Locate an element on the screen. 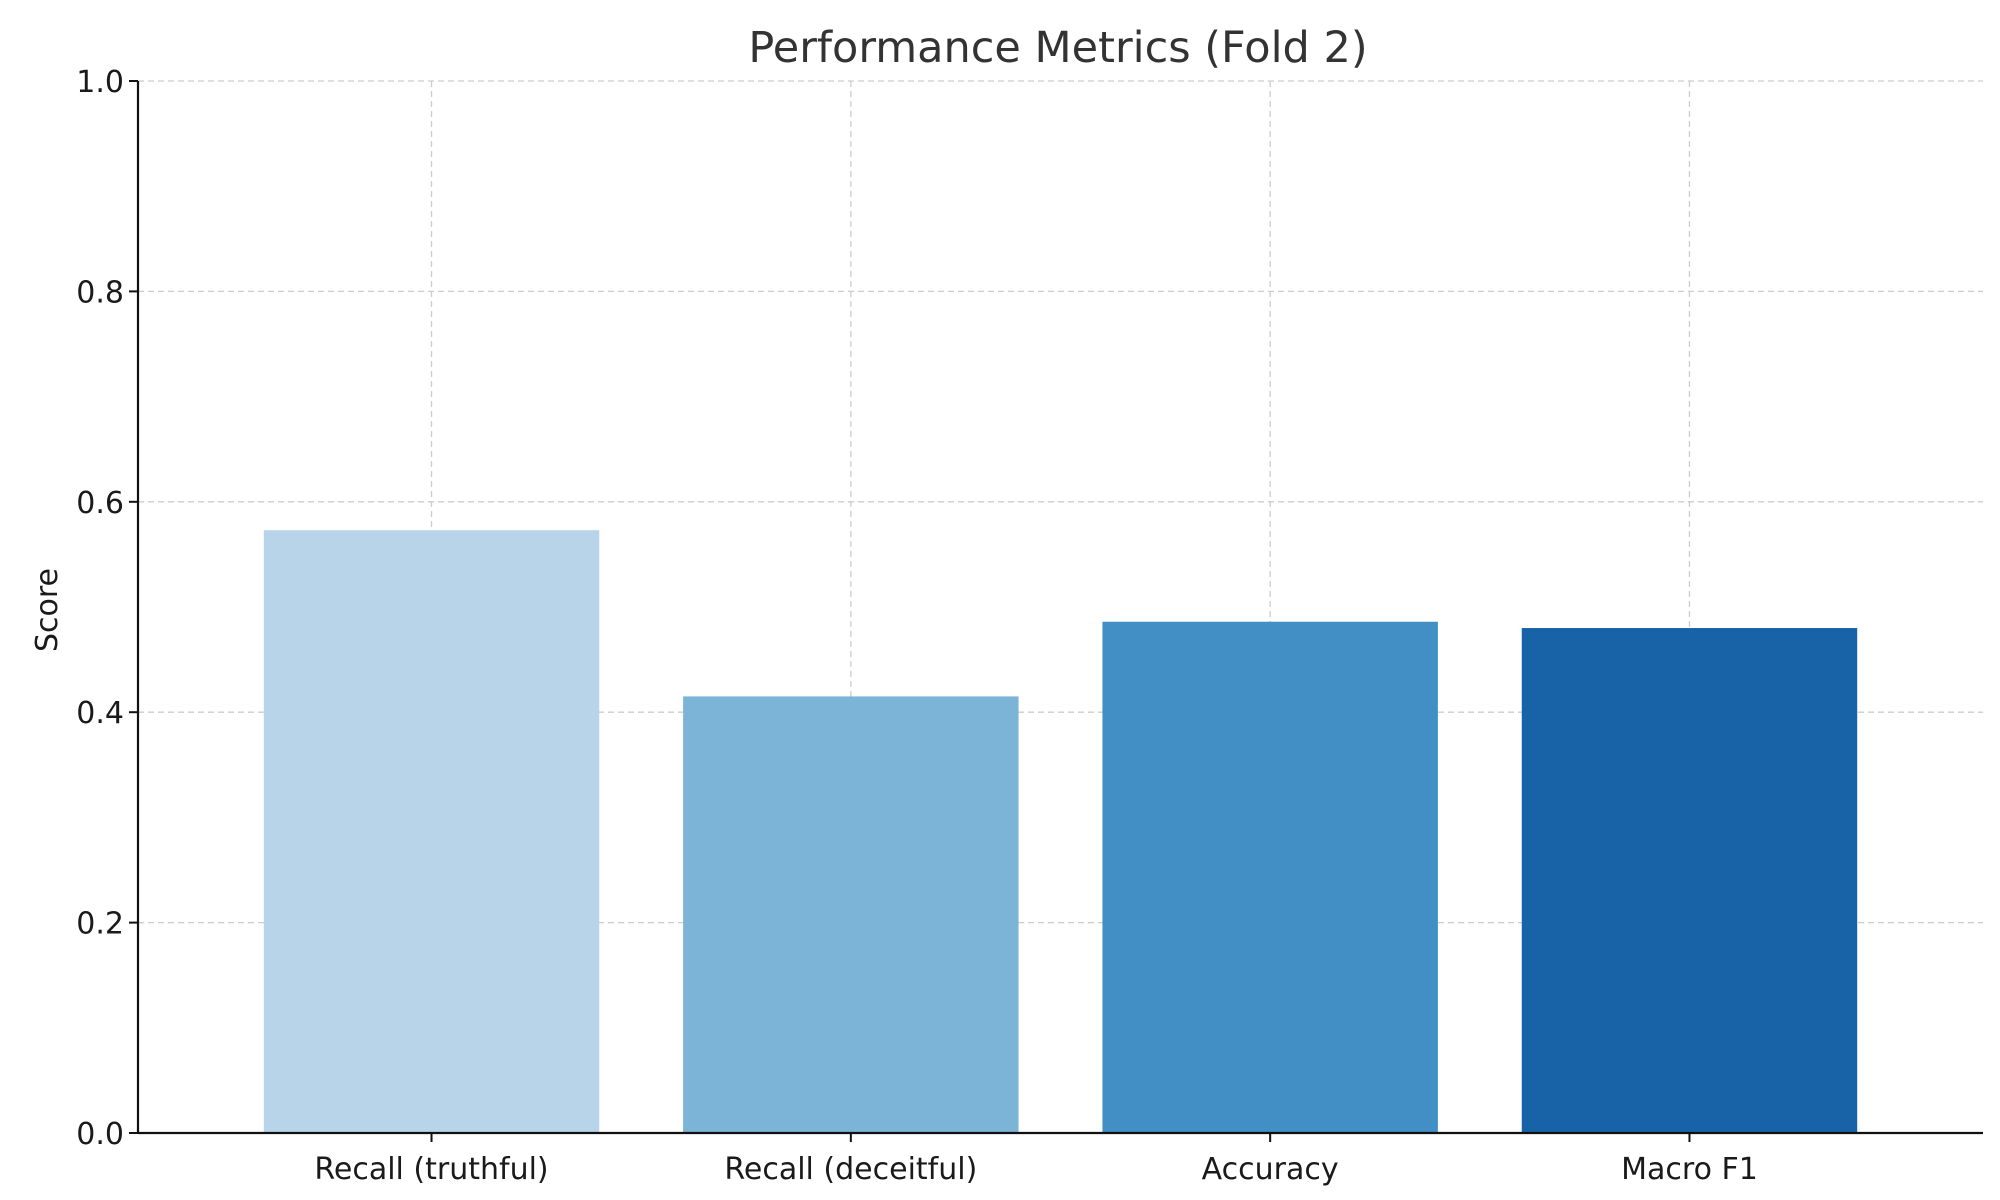 The height and width of the screenshot is (1200, 2000). bar-macro-f1 is located at coordinates (1689, 880).